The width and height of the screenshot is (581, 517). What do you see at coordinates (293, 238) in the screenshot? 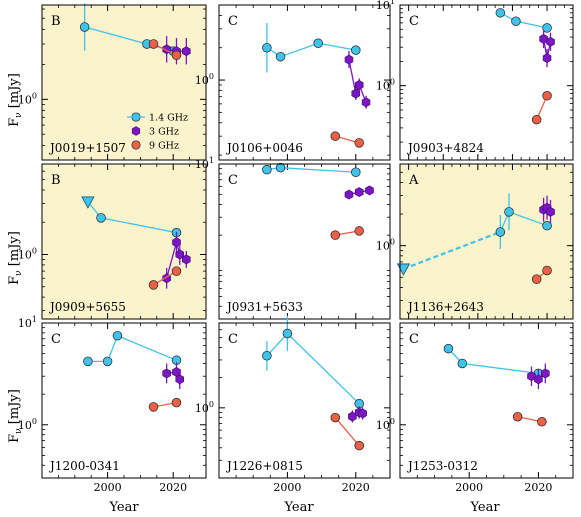
I see `panel-j0931+5633: 101 C J0931+5633` at bounding box center [293, 238].